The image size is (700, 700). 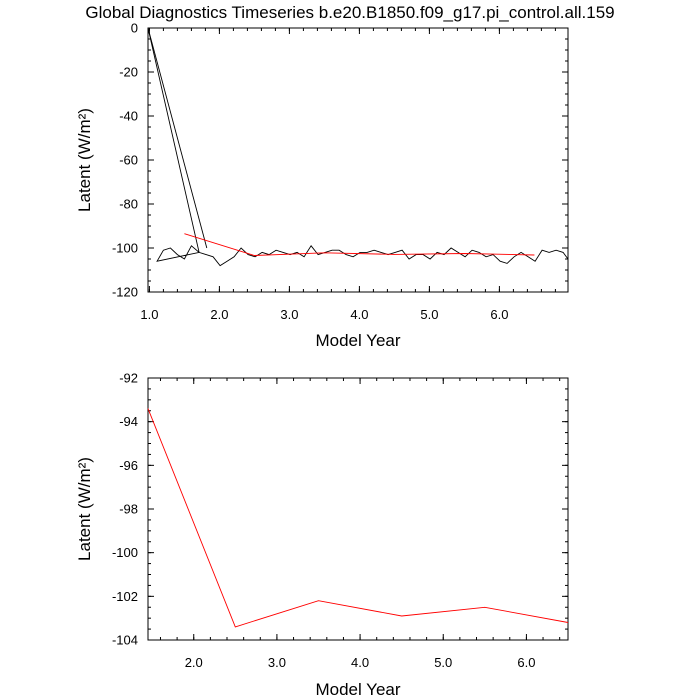 I want to click on y-tick-label: -20, so click(x=128, y=72).